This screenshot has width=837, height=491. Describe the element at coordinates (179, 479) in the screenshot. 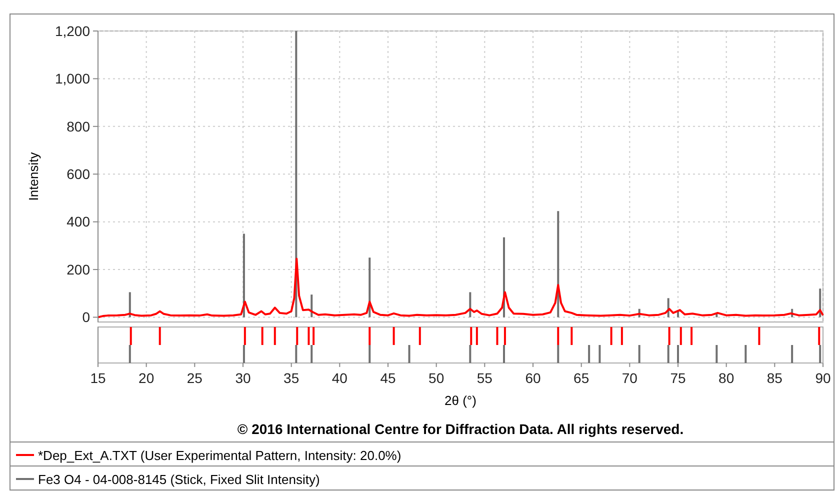

I see `legend-label: Fe3 O4 - 04-008-8145 (Stick, Fixed Slit Intensity)` at that location.